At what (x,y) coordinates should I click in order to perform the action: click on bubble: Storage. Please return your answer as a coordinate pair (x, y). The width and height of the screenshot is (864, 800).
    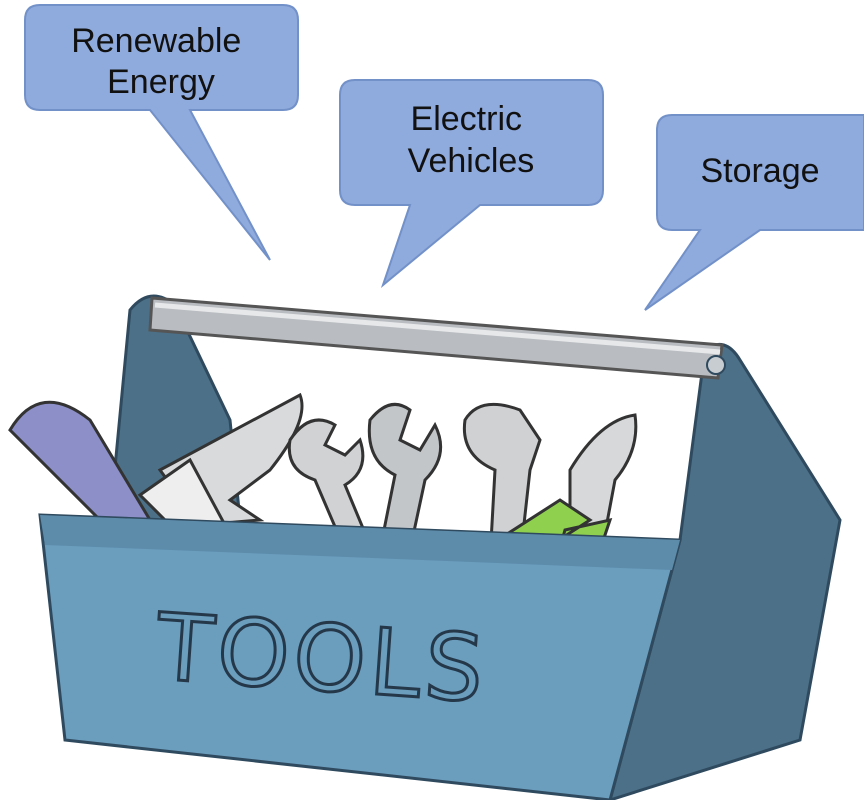
    Looking at the image, I should click on (754, 212).